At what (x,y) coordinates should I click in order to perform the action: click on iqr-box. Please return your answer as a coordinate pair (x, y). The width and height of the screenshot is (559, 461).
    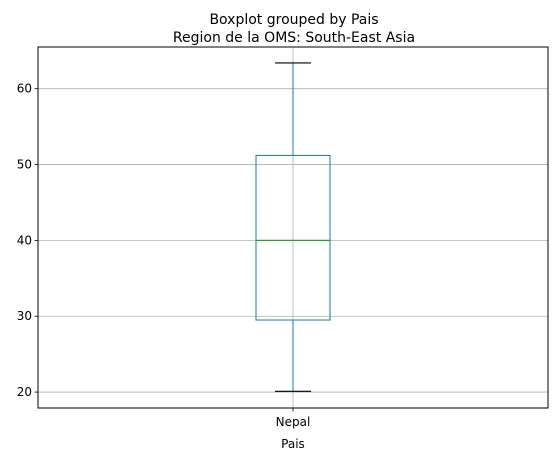
    Looking at the image, I should click on (293, 237).